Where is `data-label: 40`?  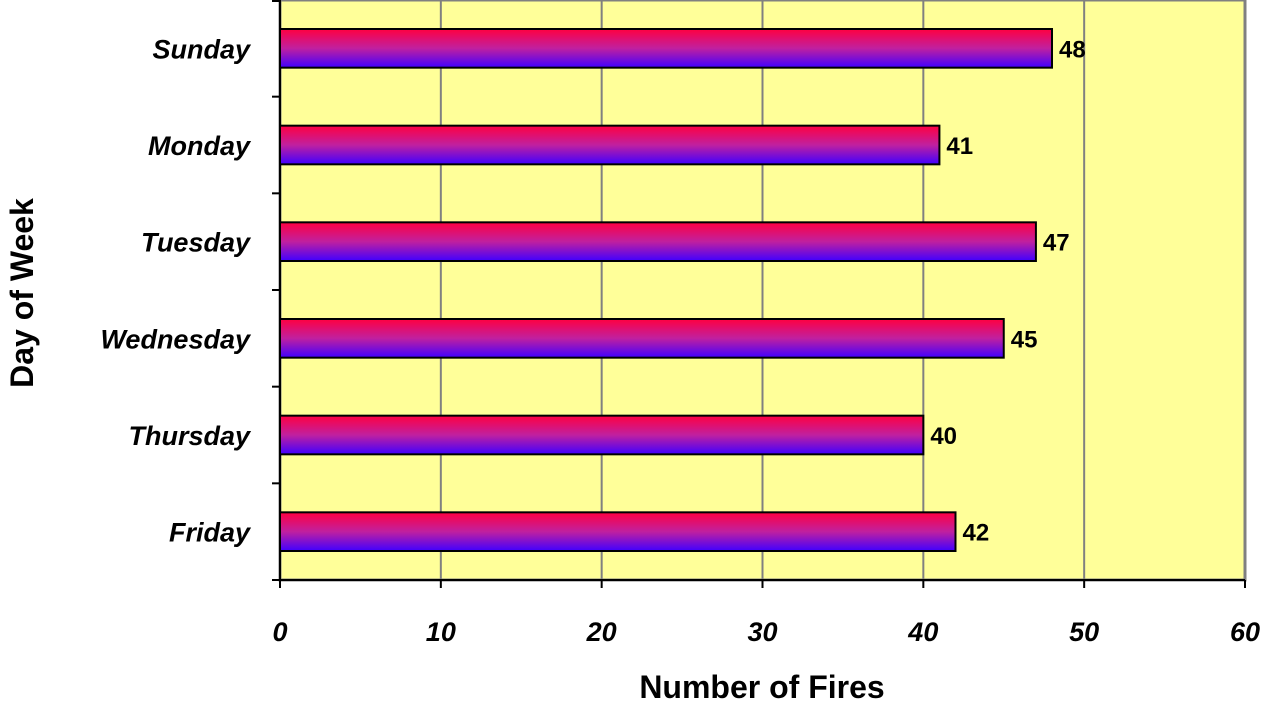
data-label: 40 is located at coordinates (943, 436).